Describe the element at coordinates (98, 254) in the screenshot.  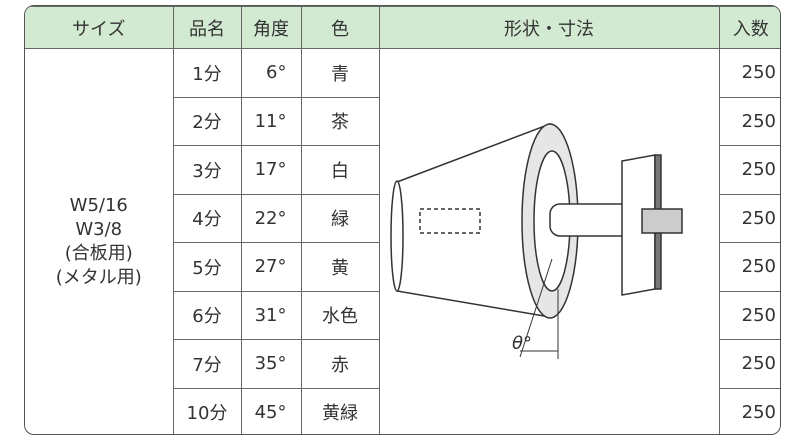
I see `size-line: (合板用)` at that location.